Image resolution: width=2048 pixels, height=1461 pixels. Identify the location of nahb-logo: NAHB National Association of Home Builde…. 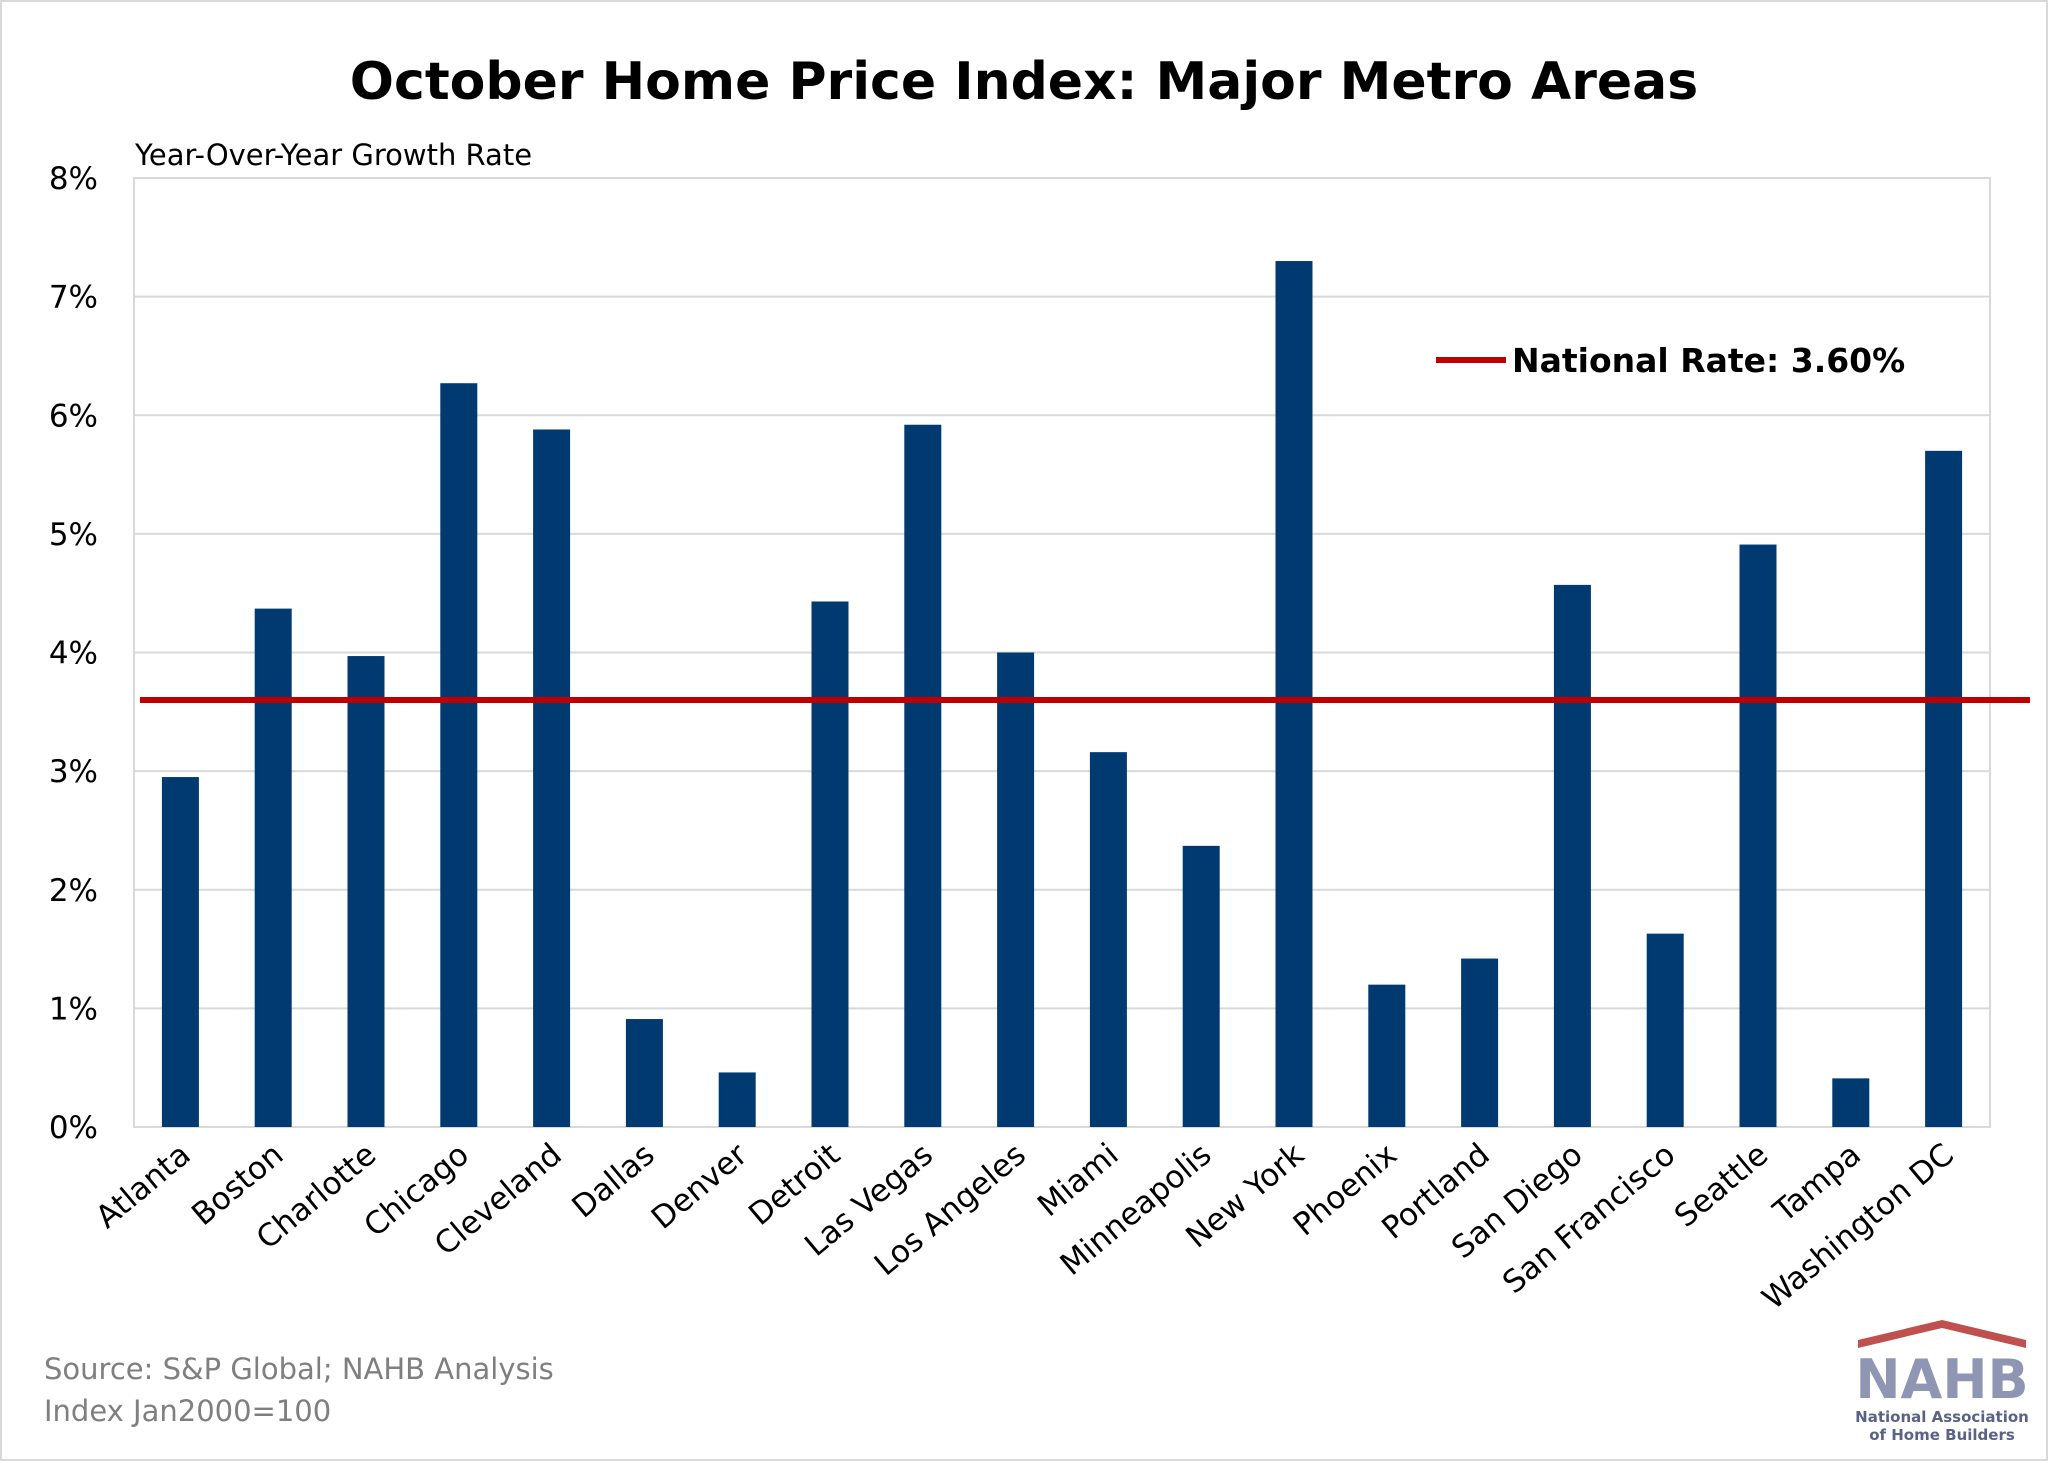
(1942, 1382).